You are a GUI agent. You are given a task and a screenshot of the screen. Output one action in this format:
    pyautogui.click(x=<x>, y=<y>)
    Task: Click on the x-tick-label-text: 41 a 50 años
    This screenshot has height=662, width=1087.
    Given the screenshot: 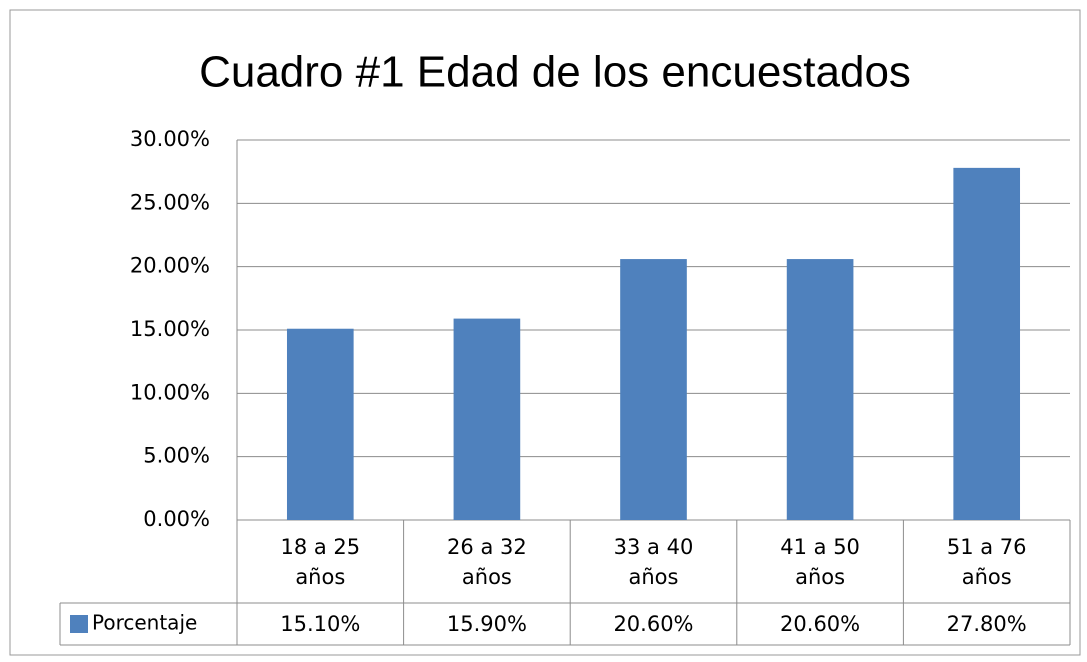 What is the action you would take?
    pyautogui.click(x=820, y=561)
    